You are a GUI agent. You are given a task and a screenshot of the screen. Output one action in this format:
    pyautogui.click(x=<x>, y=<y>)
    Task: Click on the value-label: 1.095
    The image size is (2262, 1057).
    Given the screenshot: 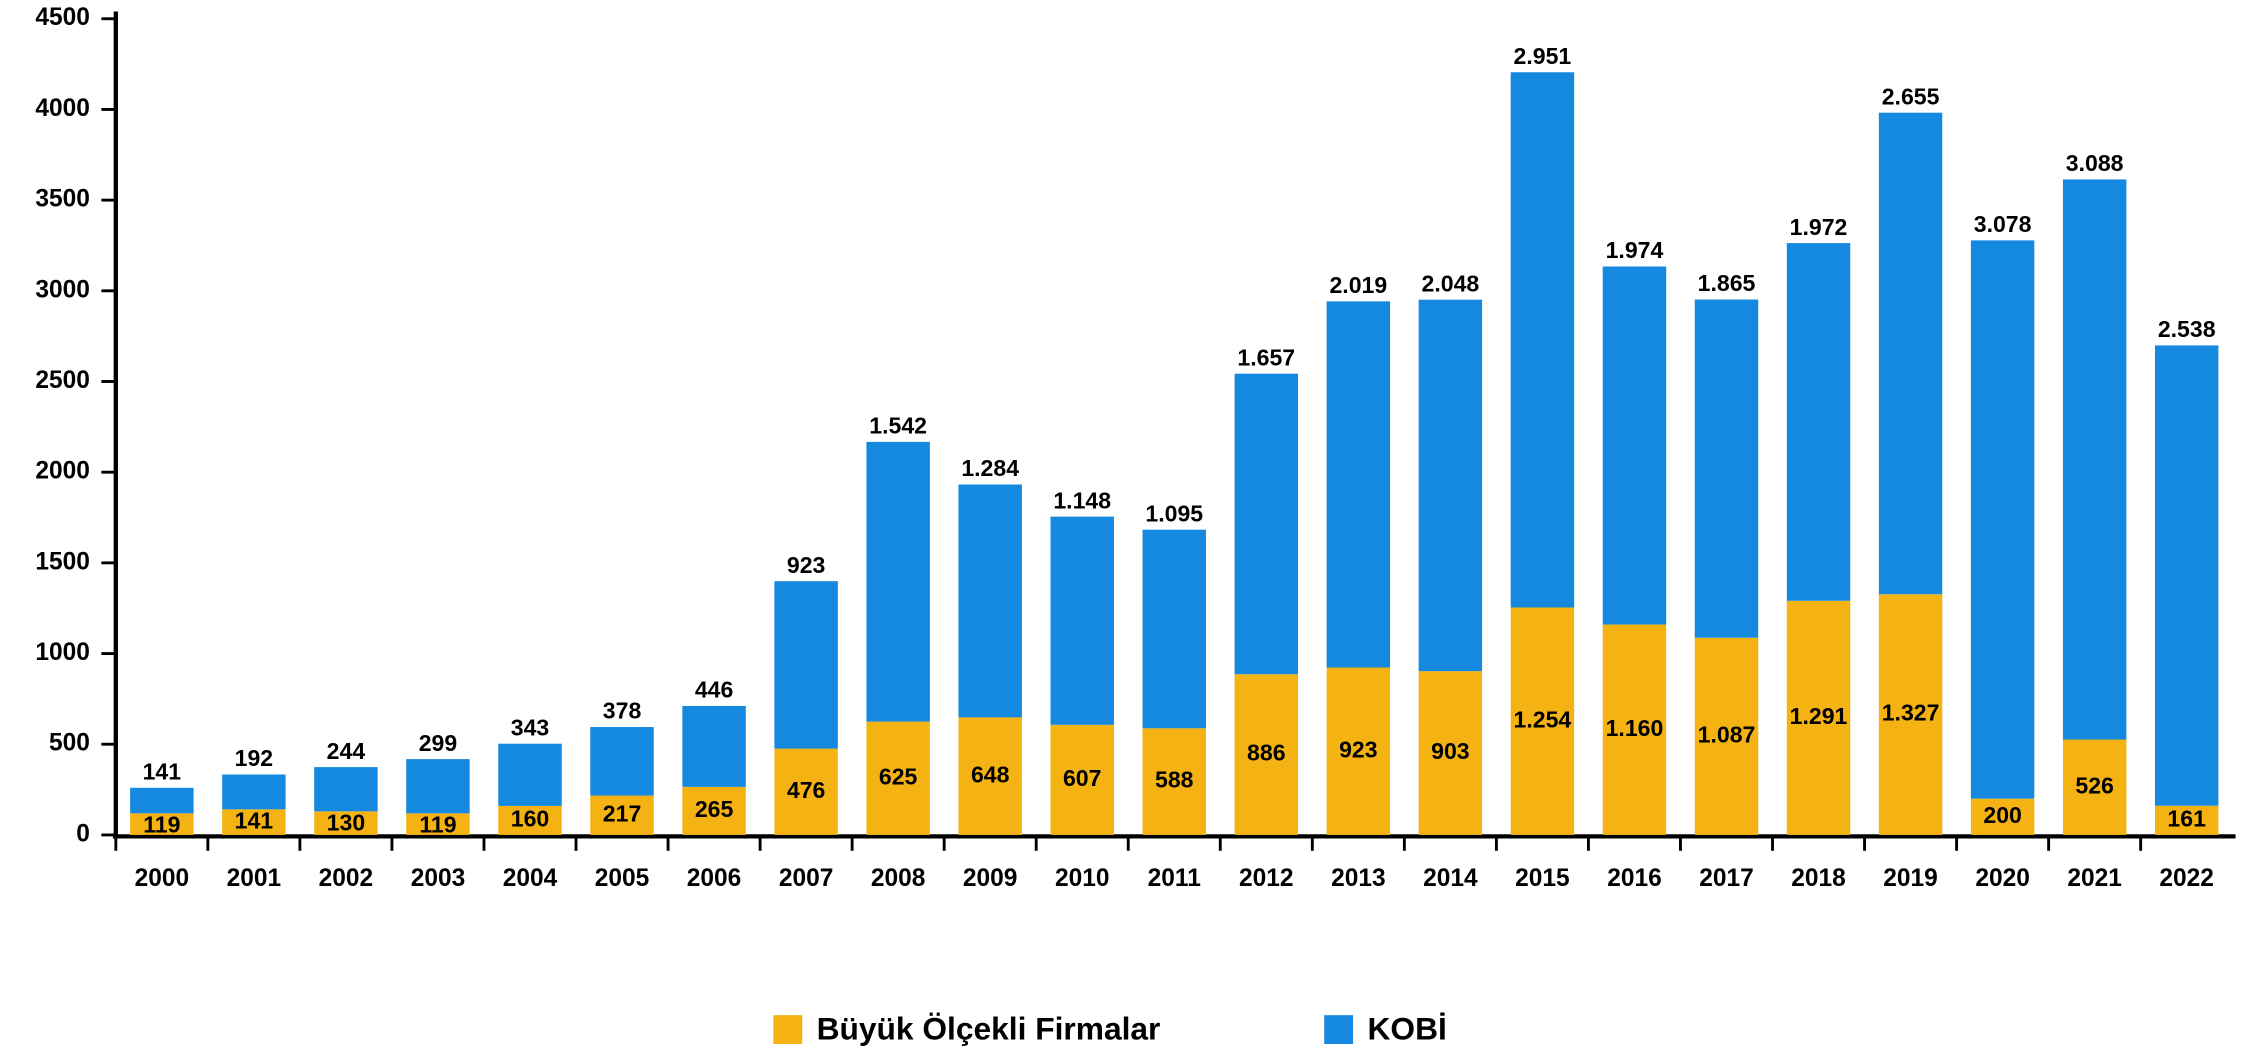 What is the action you would take?
    pyautogui.click(x=1174, y=513)
    